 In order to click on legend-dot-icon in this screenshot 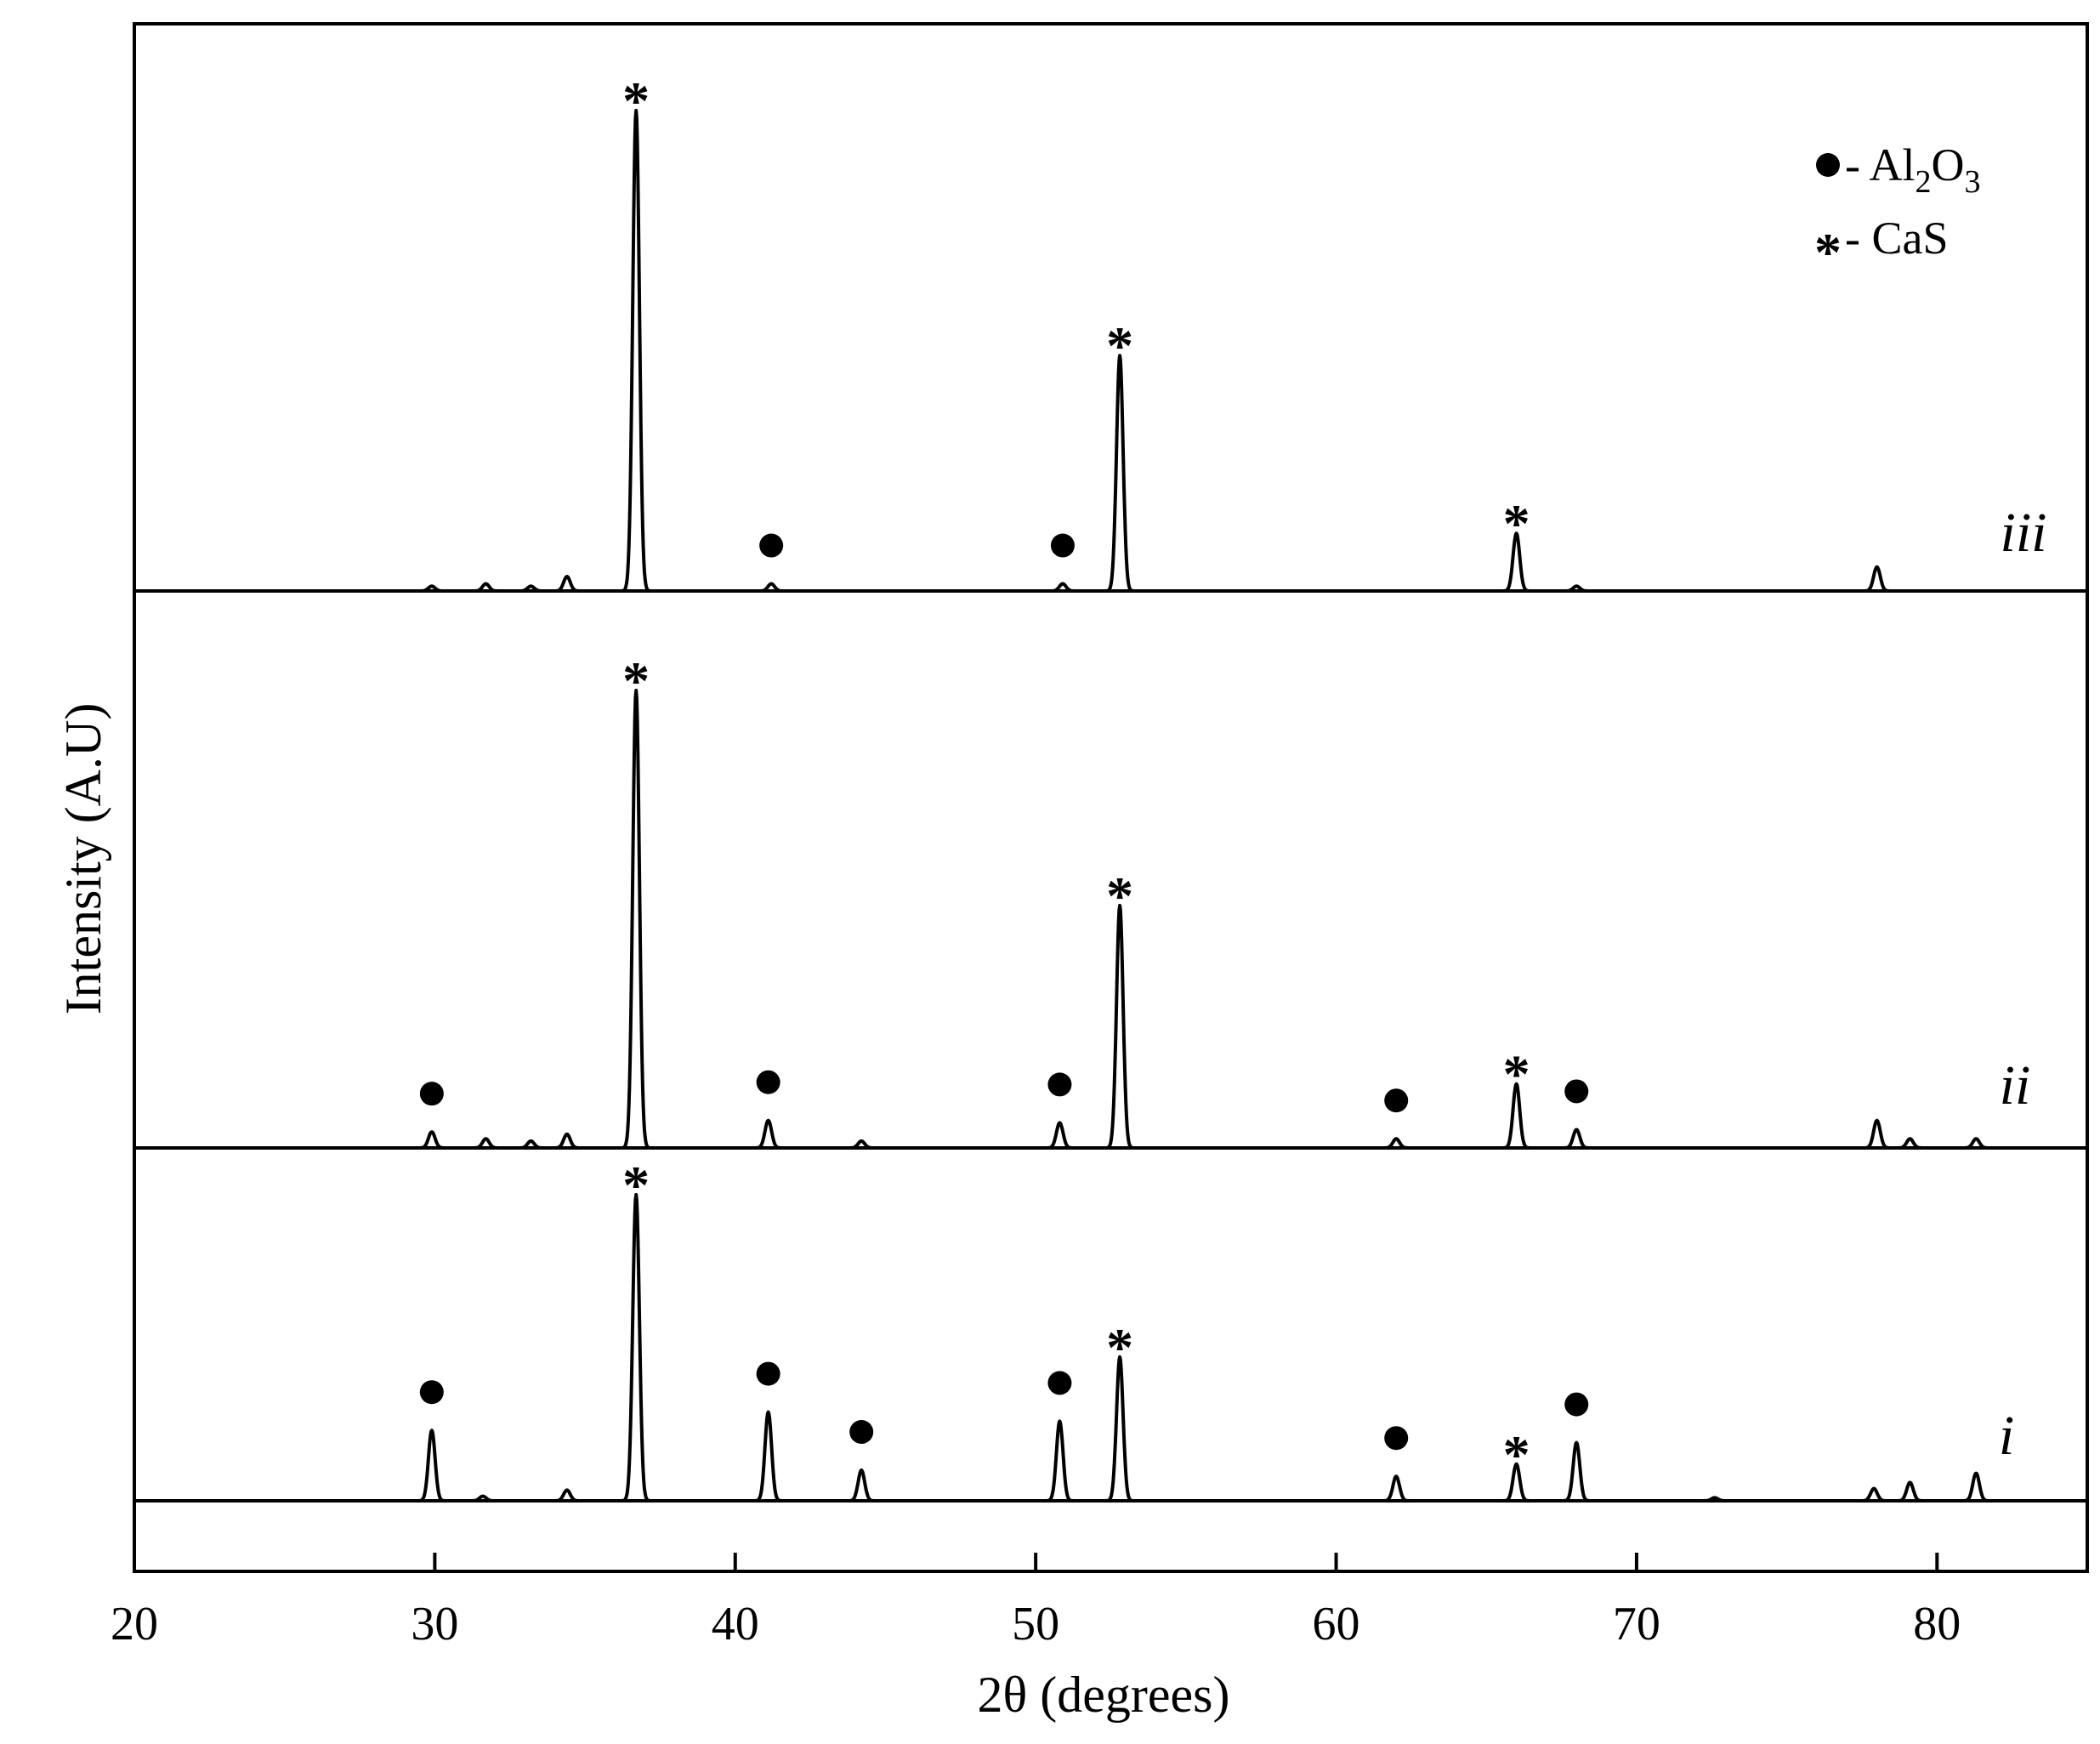, I will do `click(1828, 165)`.